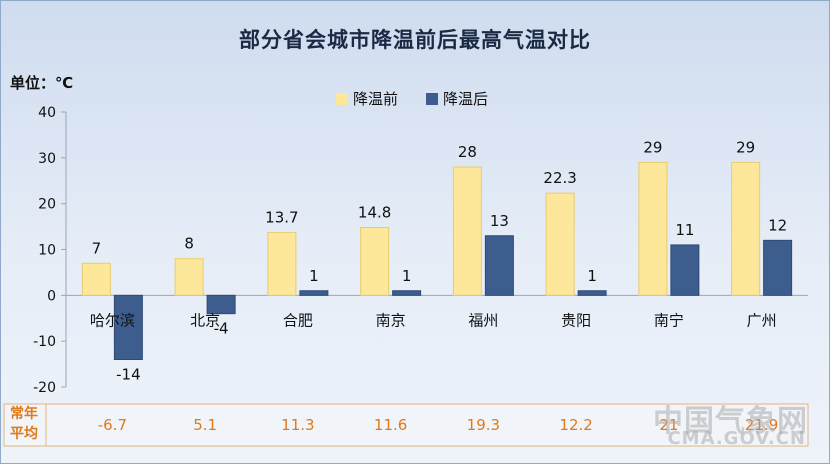 The width and height of the screenshot is (830, 464). Describe the element at coordinates (575, 425) in the screenshot. I see `normal-value: 12.2` at that location.